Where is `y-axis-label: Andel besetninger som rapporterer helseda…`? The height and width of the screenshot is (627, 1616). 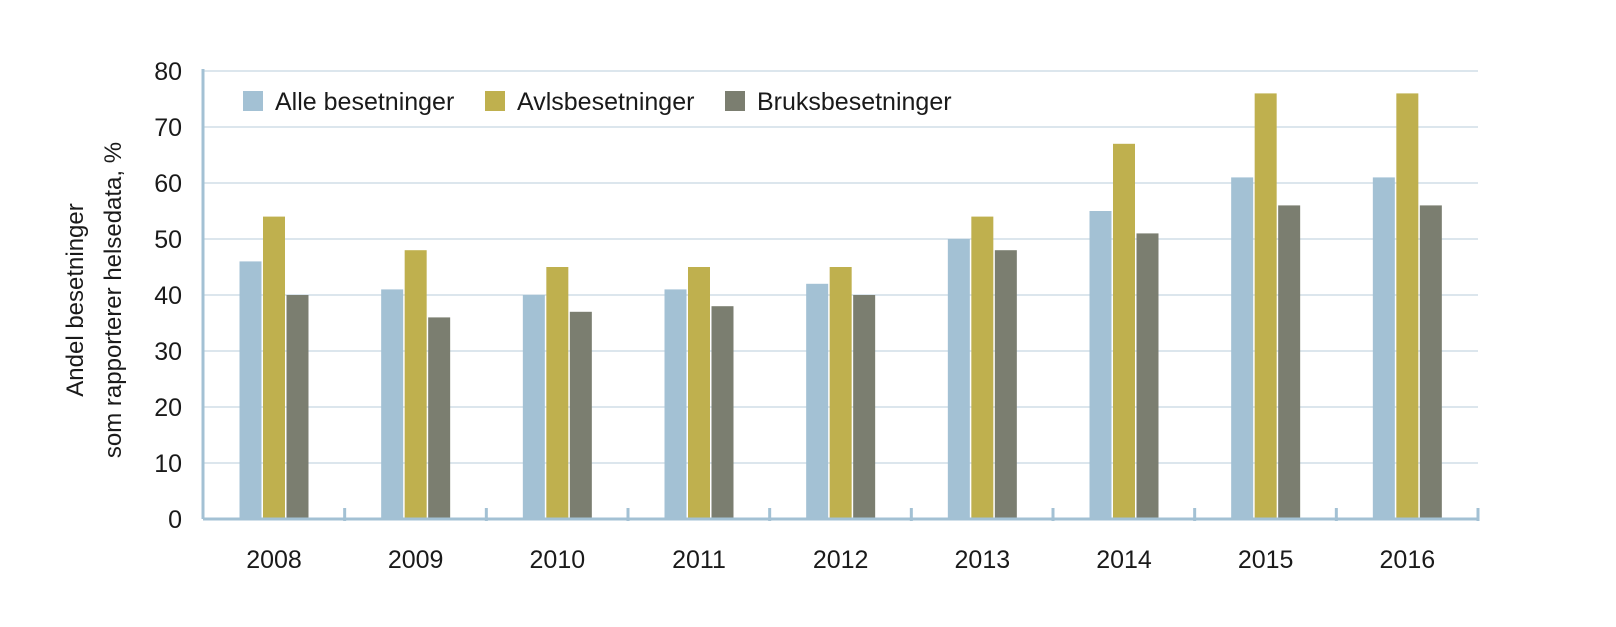 y-axis-label: Andel besetninger som rapporterer helseda… is located at coordinates (94, 300).